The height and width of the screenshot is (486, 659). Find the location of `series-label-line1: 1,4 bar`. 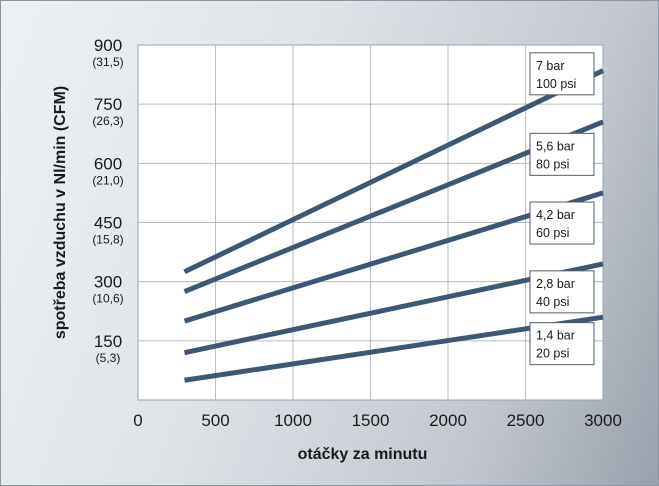

series-label-line1: 1,4 bar is located at coordinates (555, 336).